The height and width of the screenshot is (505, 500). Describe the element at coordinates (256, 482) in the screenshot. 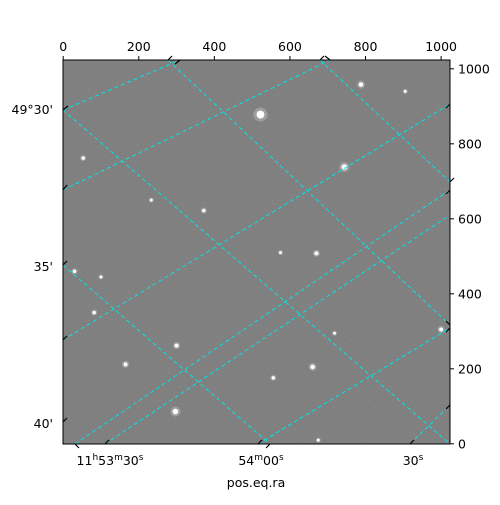

I see `x-axis-label: pos.eq.ra` at that location.